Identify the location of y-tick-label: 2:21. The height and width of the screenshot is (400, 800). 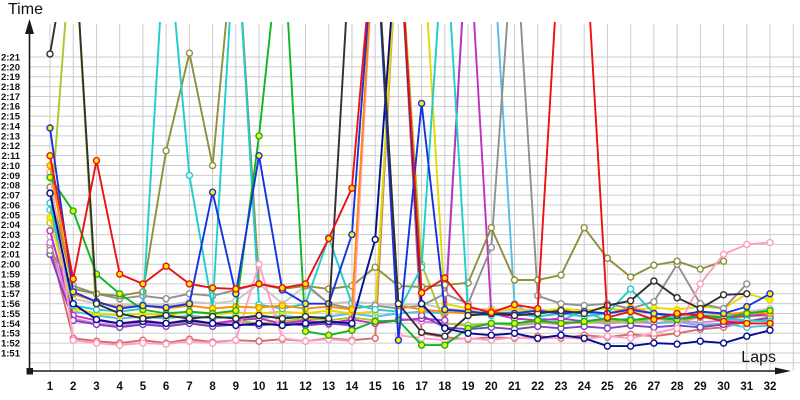
(11, 57).